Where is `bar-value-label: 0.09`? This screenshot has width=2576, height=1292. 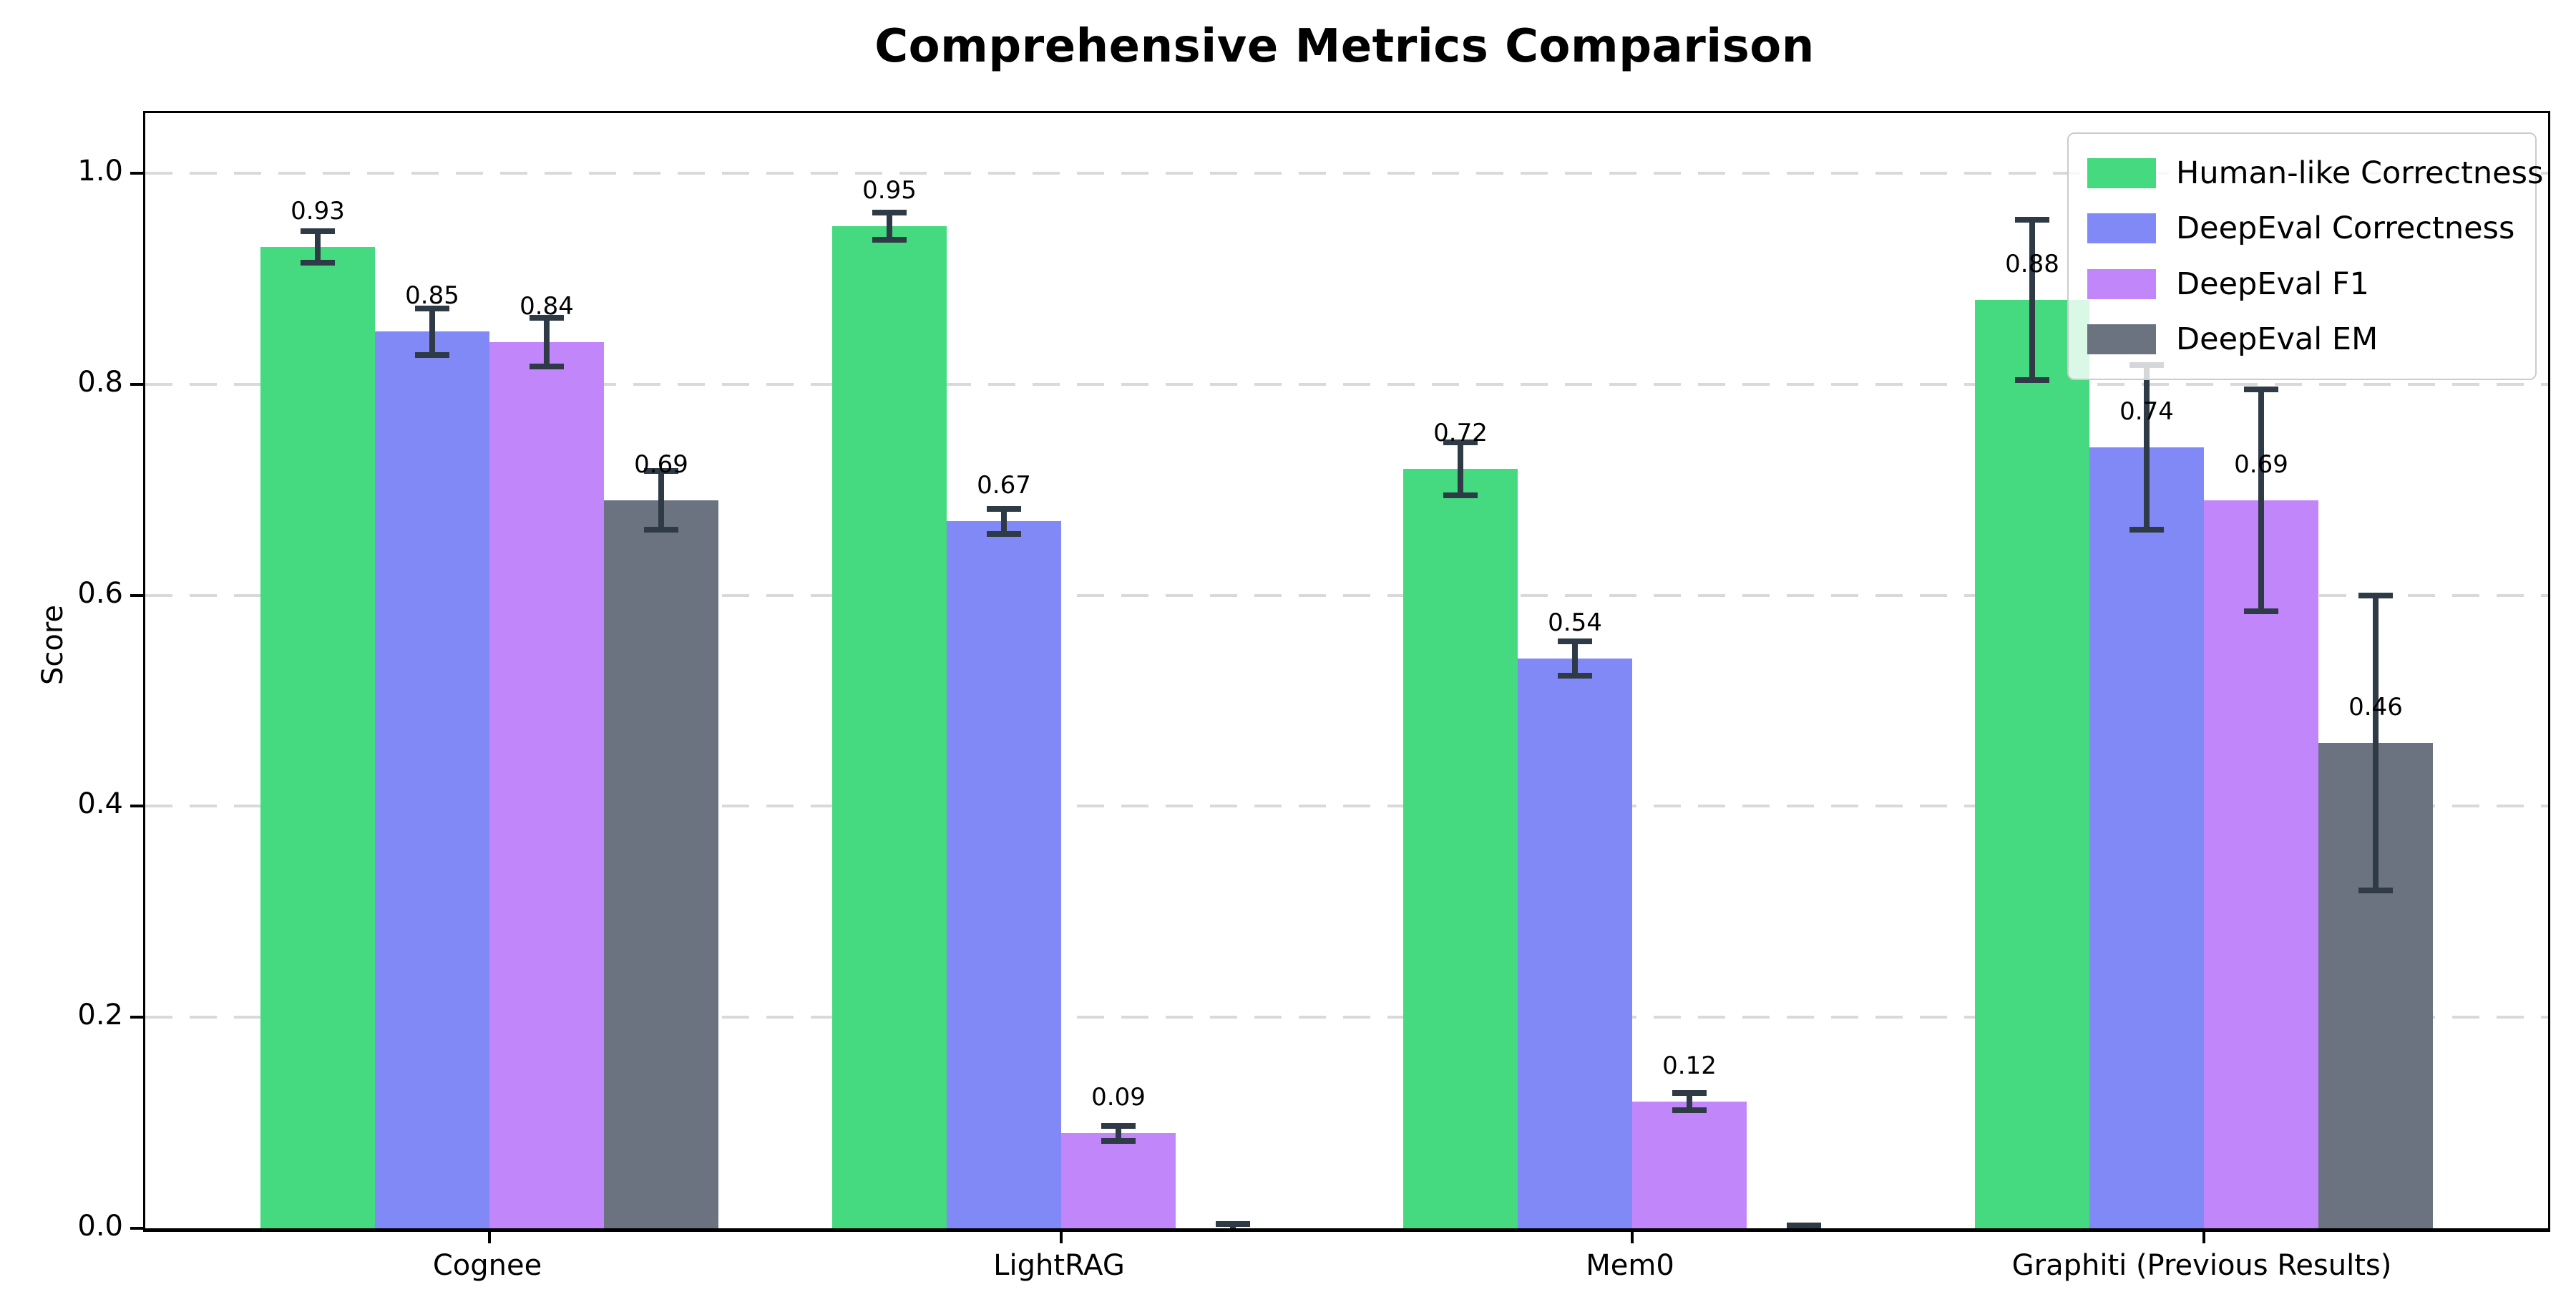 bar-value-label: 0.09 is located at coordinates (1118, 1097).